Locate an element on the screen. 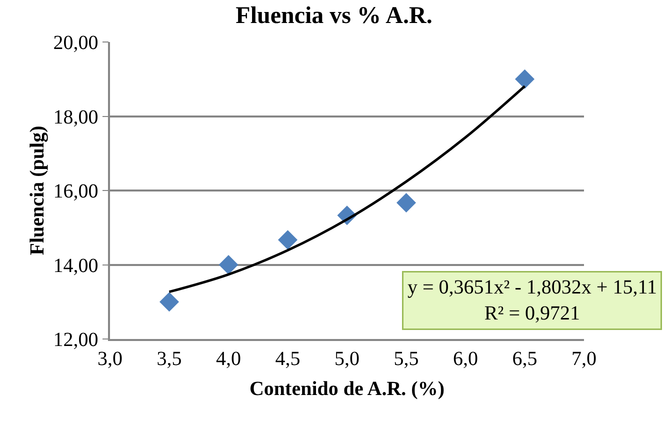  x-axis-title: Contenido de A.R. (%) is located at coordinates (347, 389).